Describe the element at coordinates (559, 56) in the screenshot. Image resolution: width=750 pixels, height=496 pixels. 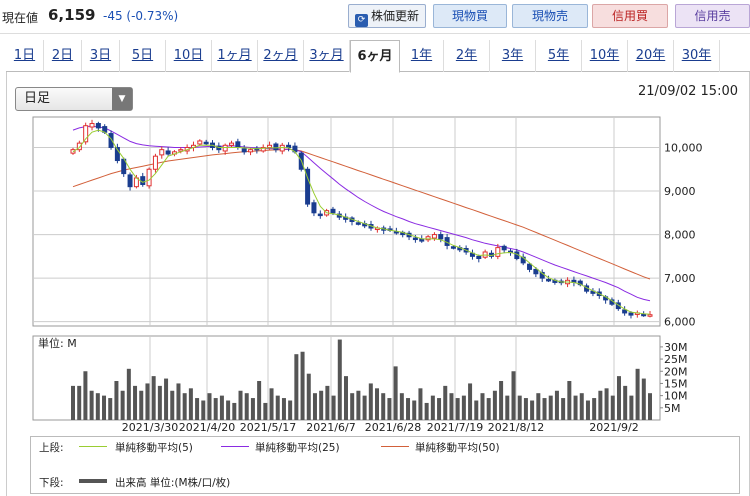
I see `tab-12: 5年` at that location.